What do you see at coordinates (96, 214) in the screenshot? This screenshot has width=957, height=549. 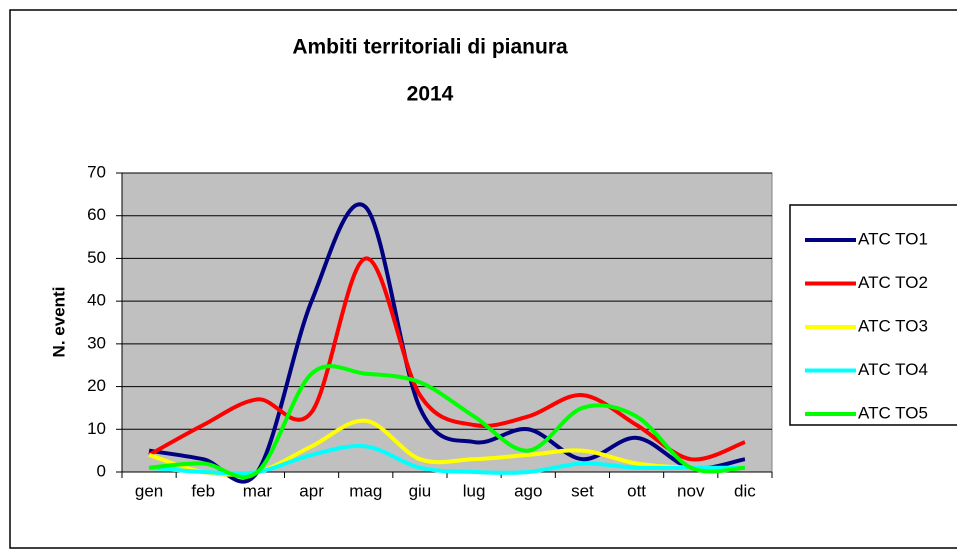 I see `y-tick-label: 60` at bounding box center [96, 214].